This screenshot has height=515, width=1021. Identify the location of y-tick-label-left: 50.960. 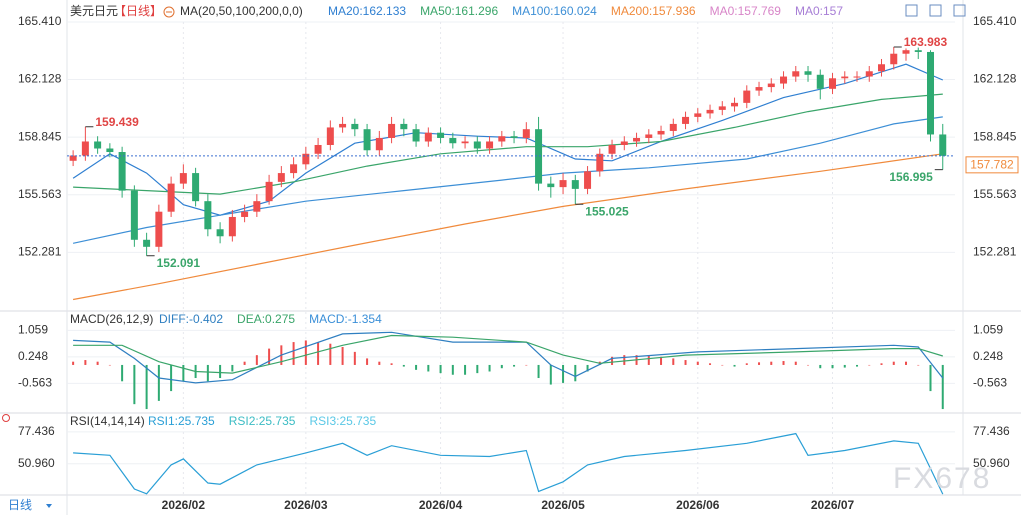
(36, 463).